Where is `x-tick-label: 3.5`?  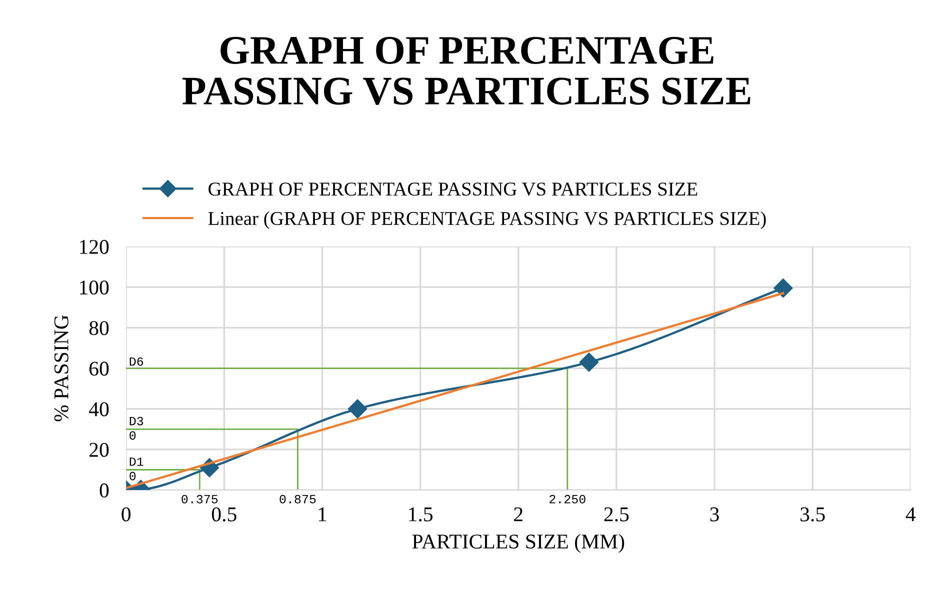
x-tick-label: 3.5 is located at coordinates (812, 514).